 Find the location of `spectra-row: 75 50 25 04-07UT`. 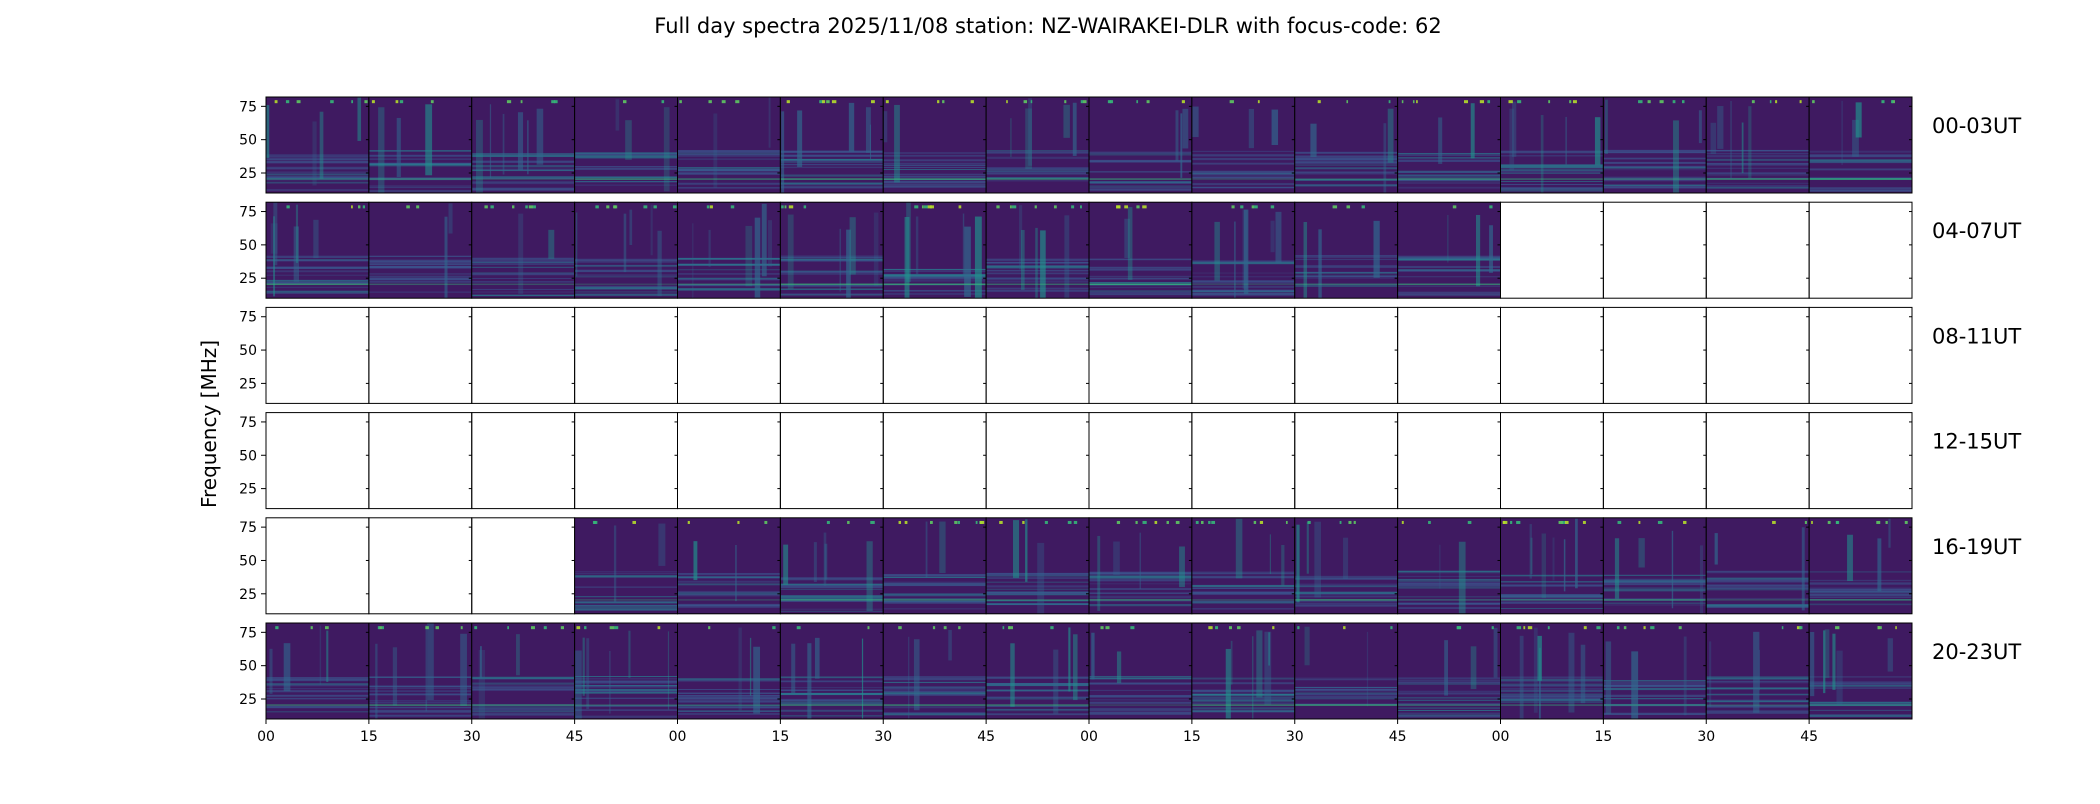

spectra-row: 75 50 25 04-07UT is located at coordinates (1130, 250).